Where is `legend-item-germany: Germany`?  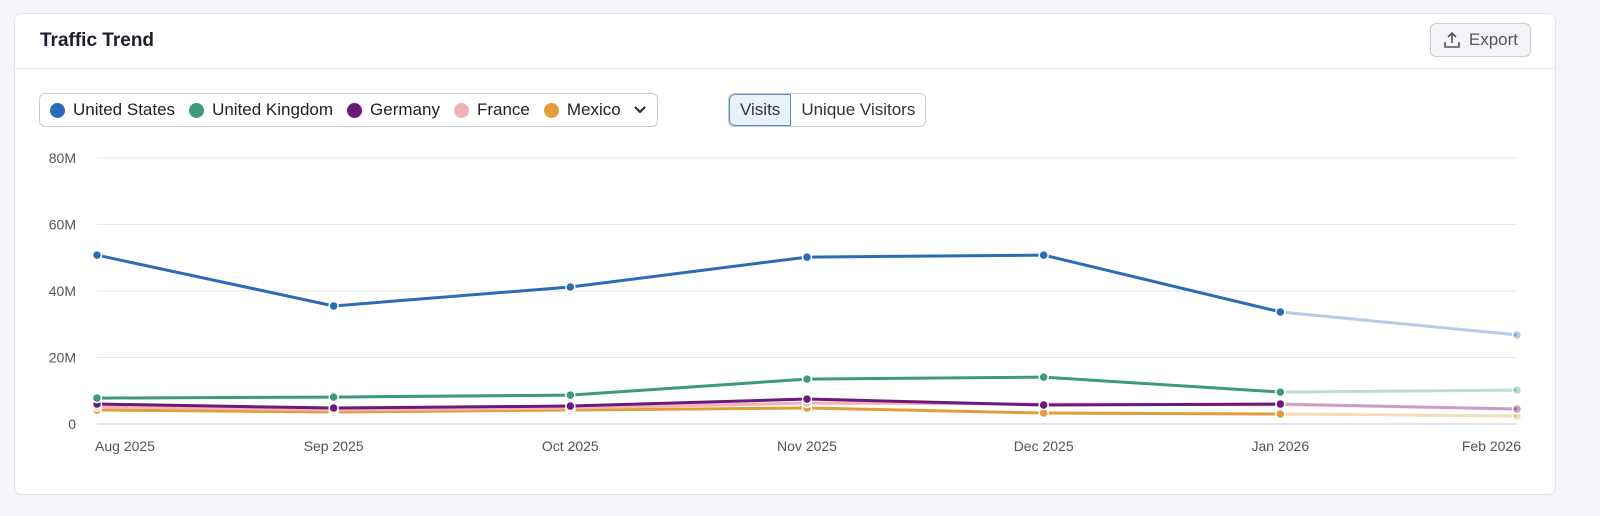
legend-item-germany: Germany is located at coordinates (393, 110).